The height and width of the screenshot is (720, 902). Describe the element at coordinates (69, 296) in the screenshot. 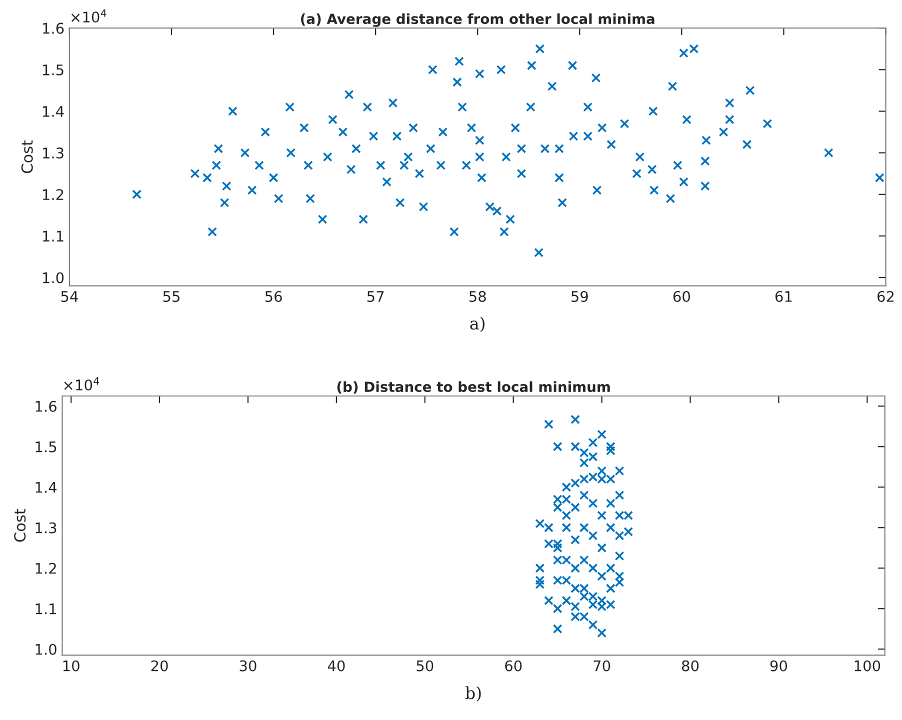

I see `x-tick-label: 54` at that location.